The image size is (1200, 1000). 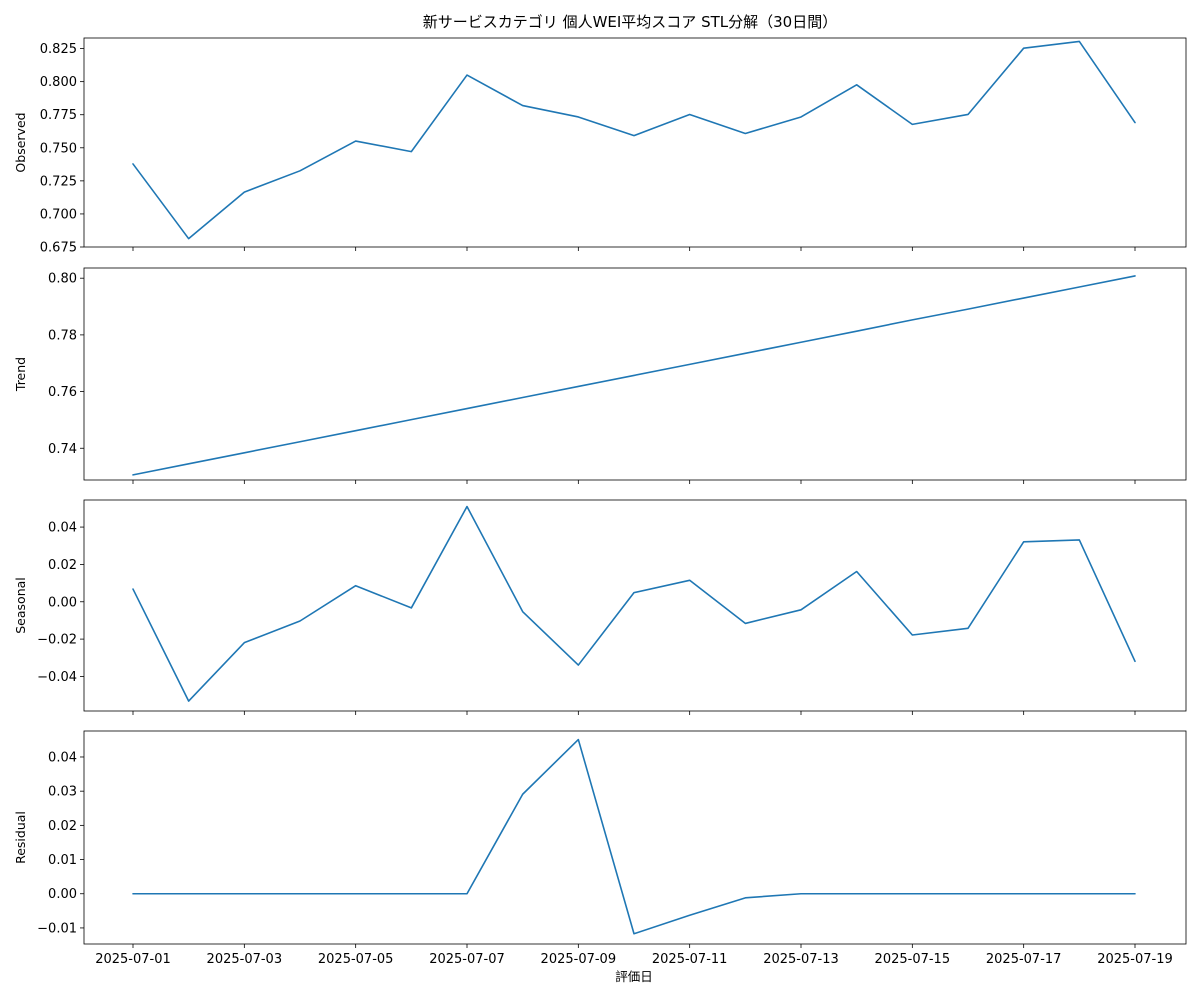 I want to click on x-axis-label: 評価日, so click(x=634, y=976).